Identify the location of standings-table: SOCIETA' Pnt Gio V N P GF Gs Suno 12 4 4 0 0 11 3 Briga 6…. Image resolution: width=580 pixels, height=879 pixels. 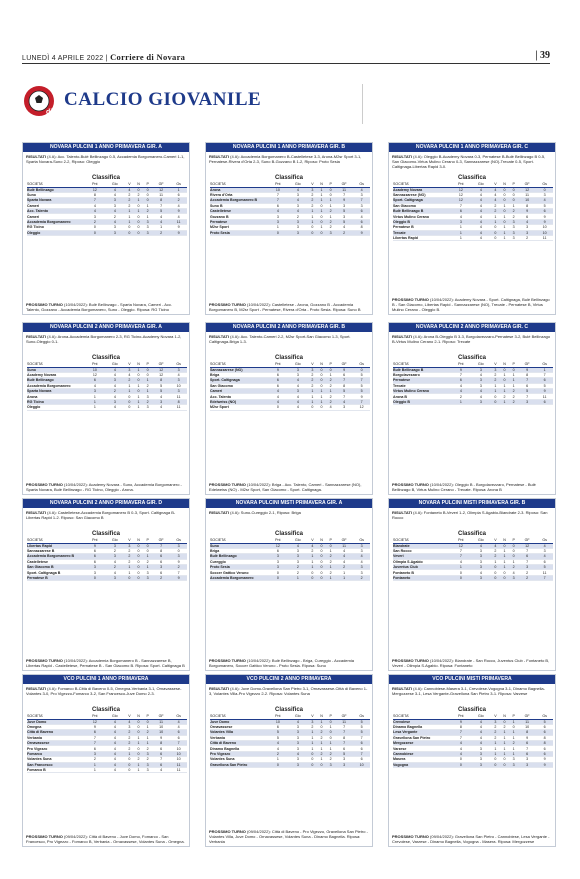
(290, 560).